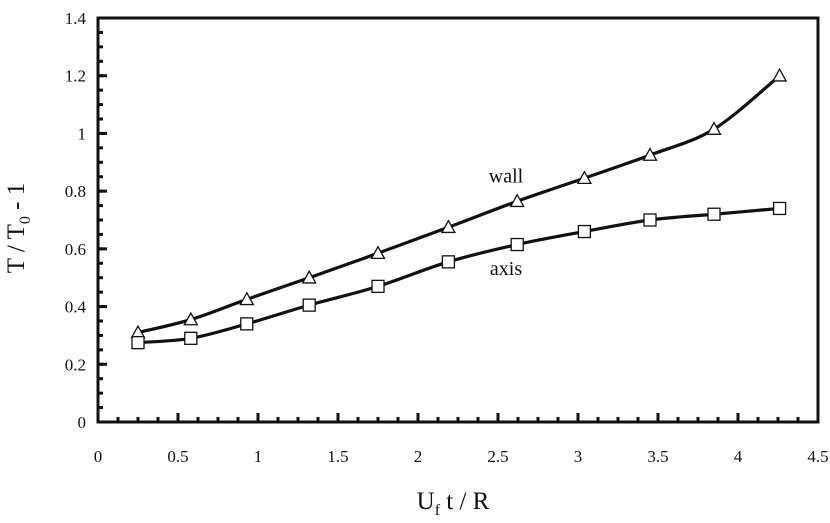 Image resolution: width=830 pixels, height=523 pixels. Describe the element at coordinates (25, 220) in the screenshot. I see `y-axis-title-subscript: 0` at that location.